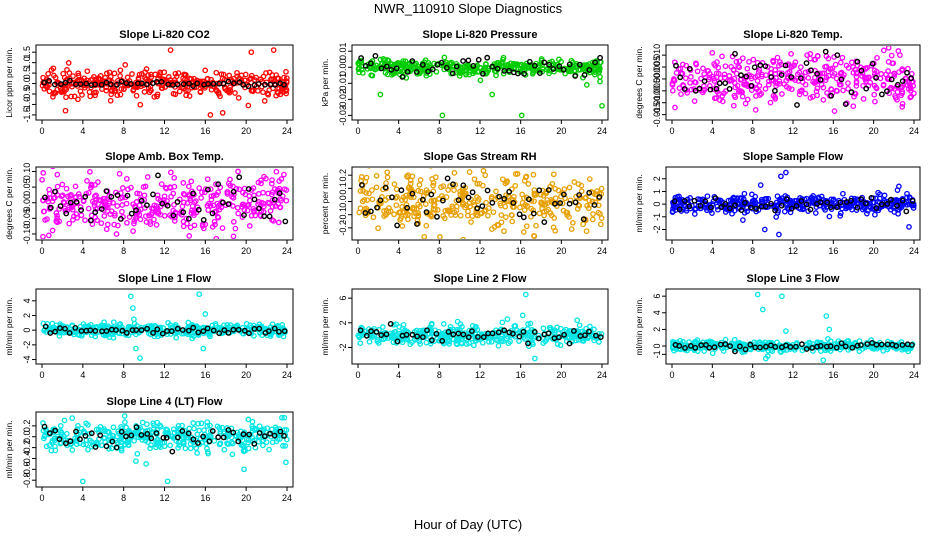 The image size is (936, 540). I want to click on y-tick-label: 0.000, so click(657, 79).